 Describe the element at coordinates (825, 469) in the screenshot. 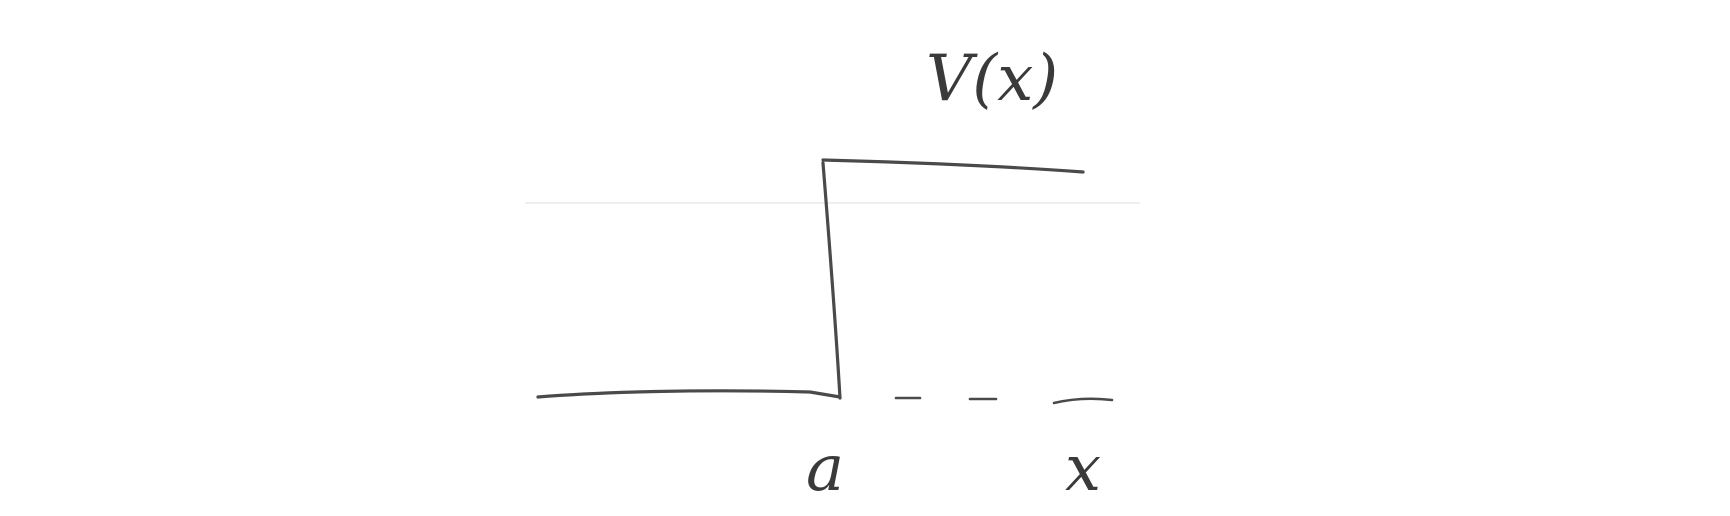

I see `step-position-label: a` at that location.